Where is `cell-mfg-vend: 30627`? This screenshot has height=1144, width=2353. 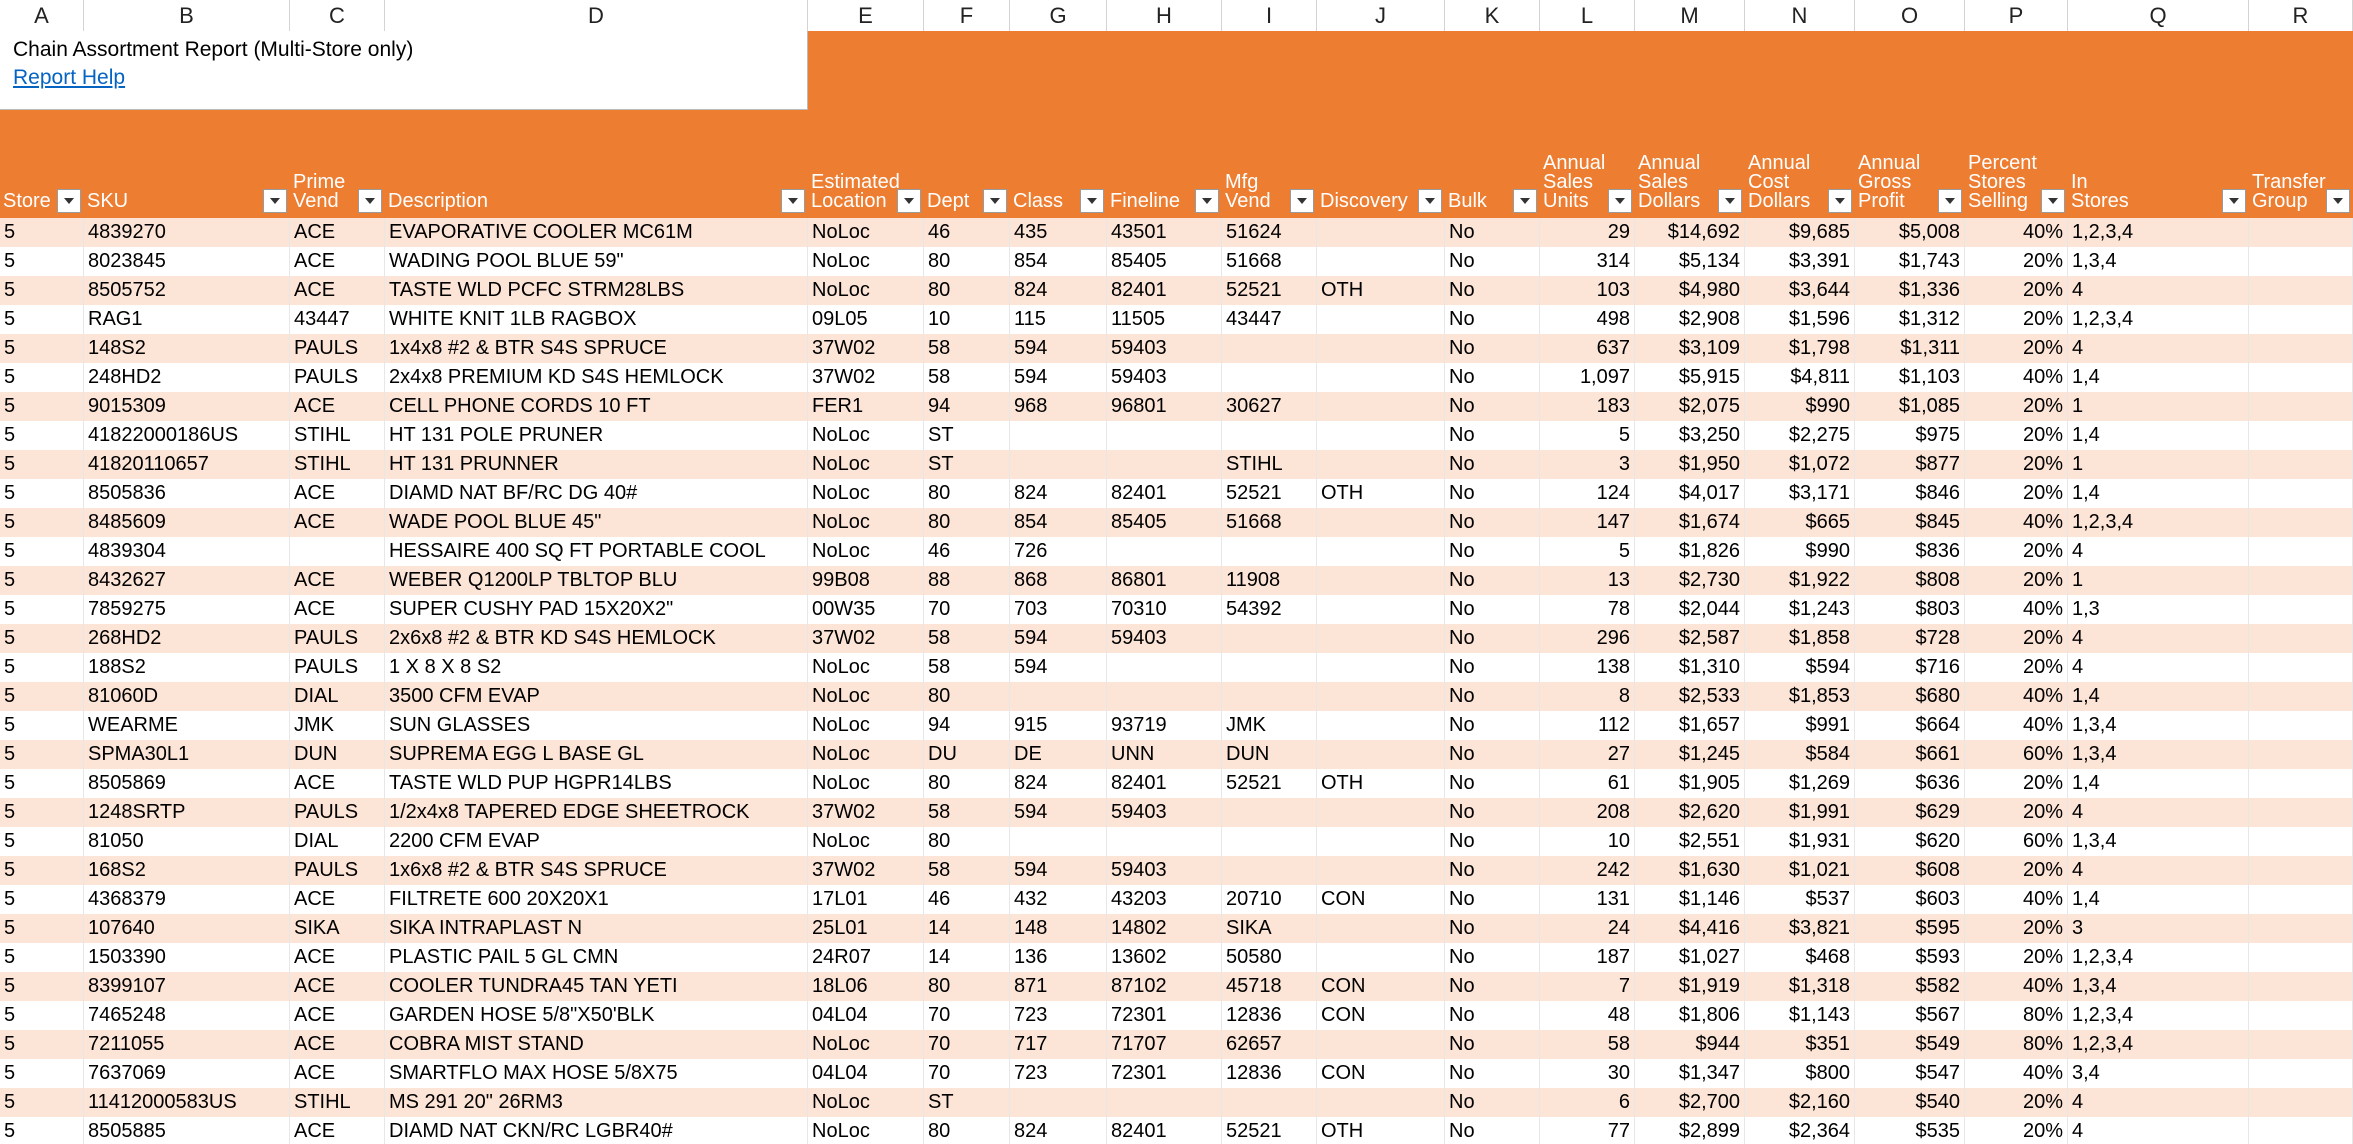 cell-mfg-vend: 30627 is located at coordinates (1269, 406).